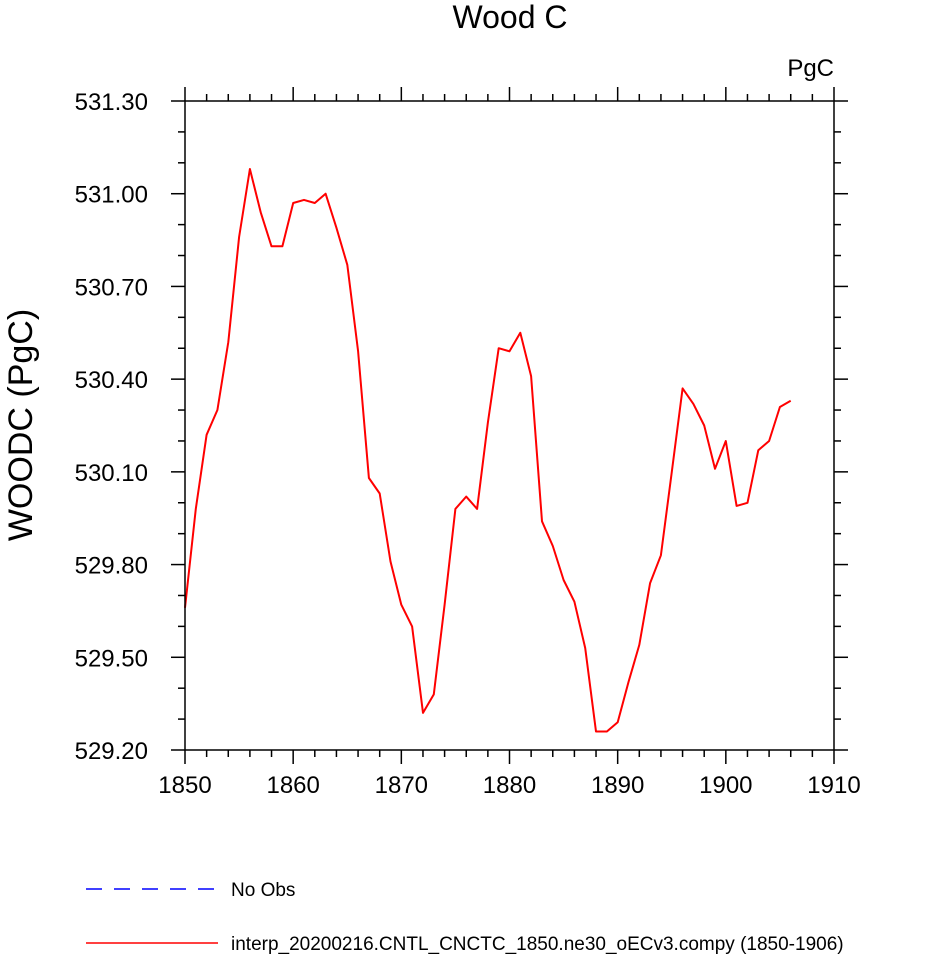 The image size is (931, 955). I want to click on y-tick-label: 531.00, so click(111, 195).